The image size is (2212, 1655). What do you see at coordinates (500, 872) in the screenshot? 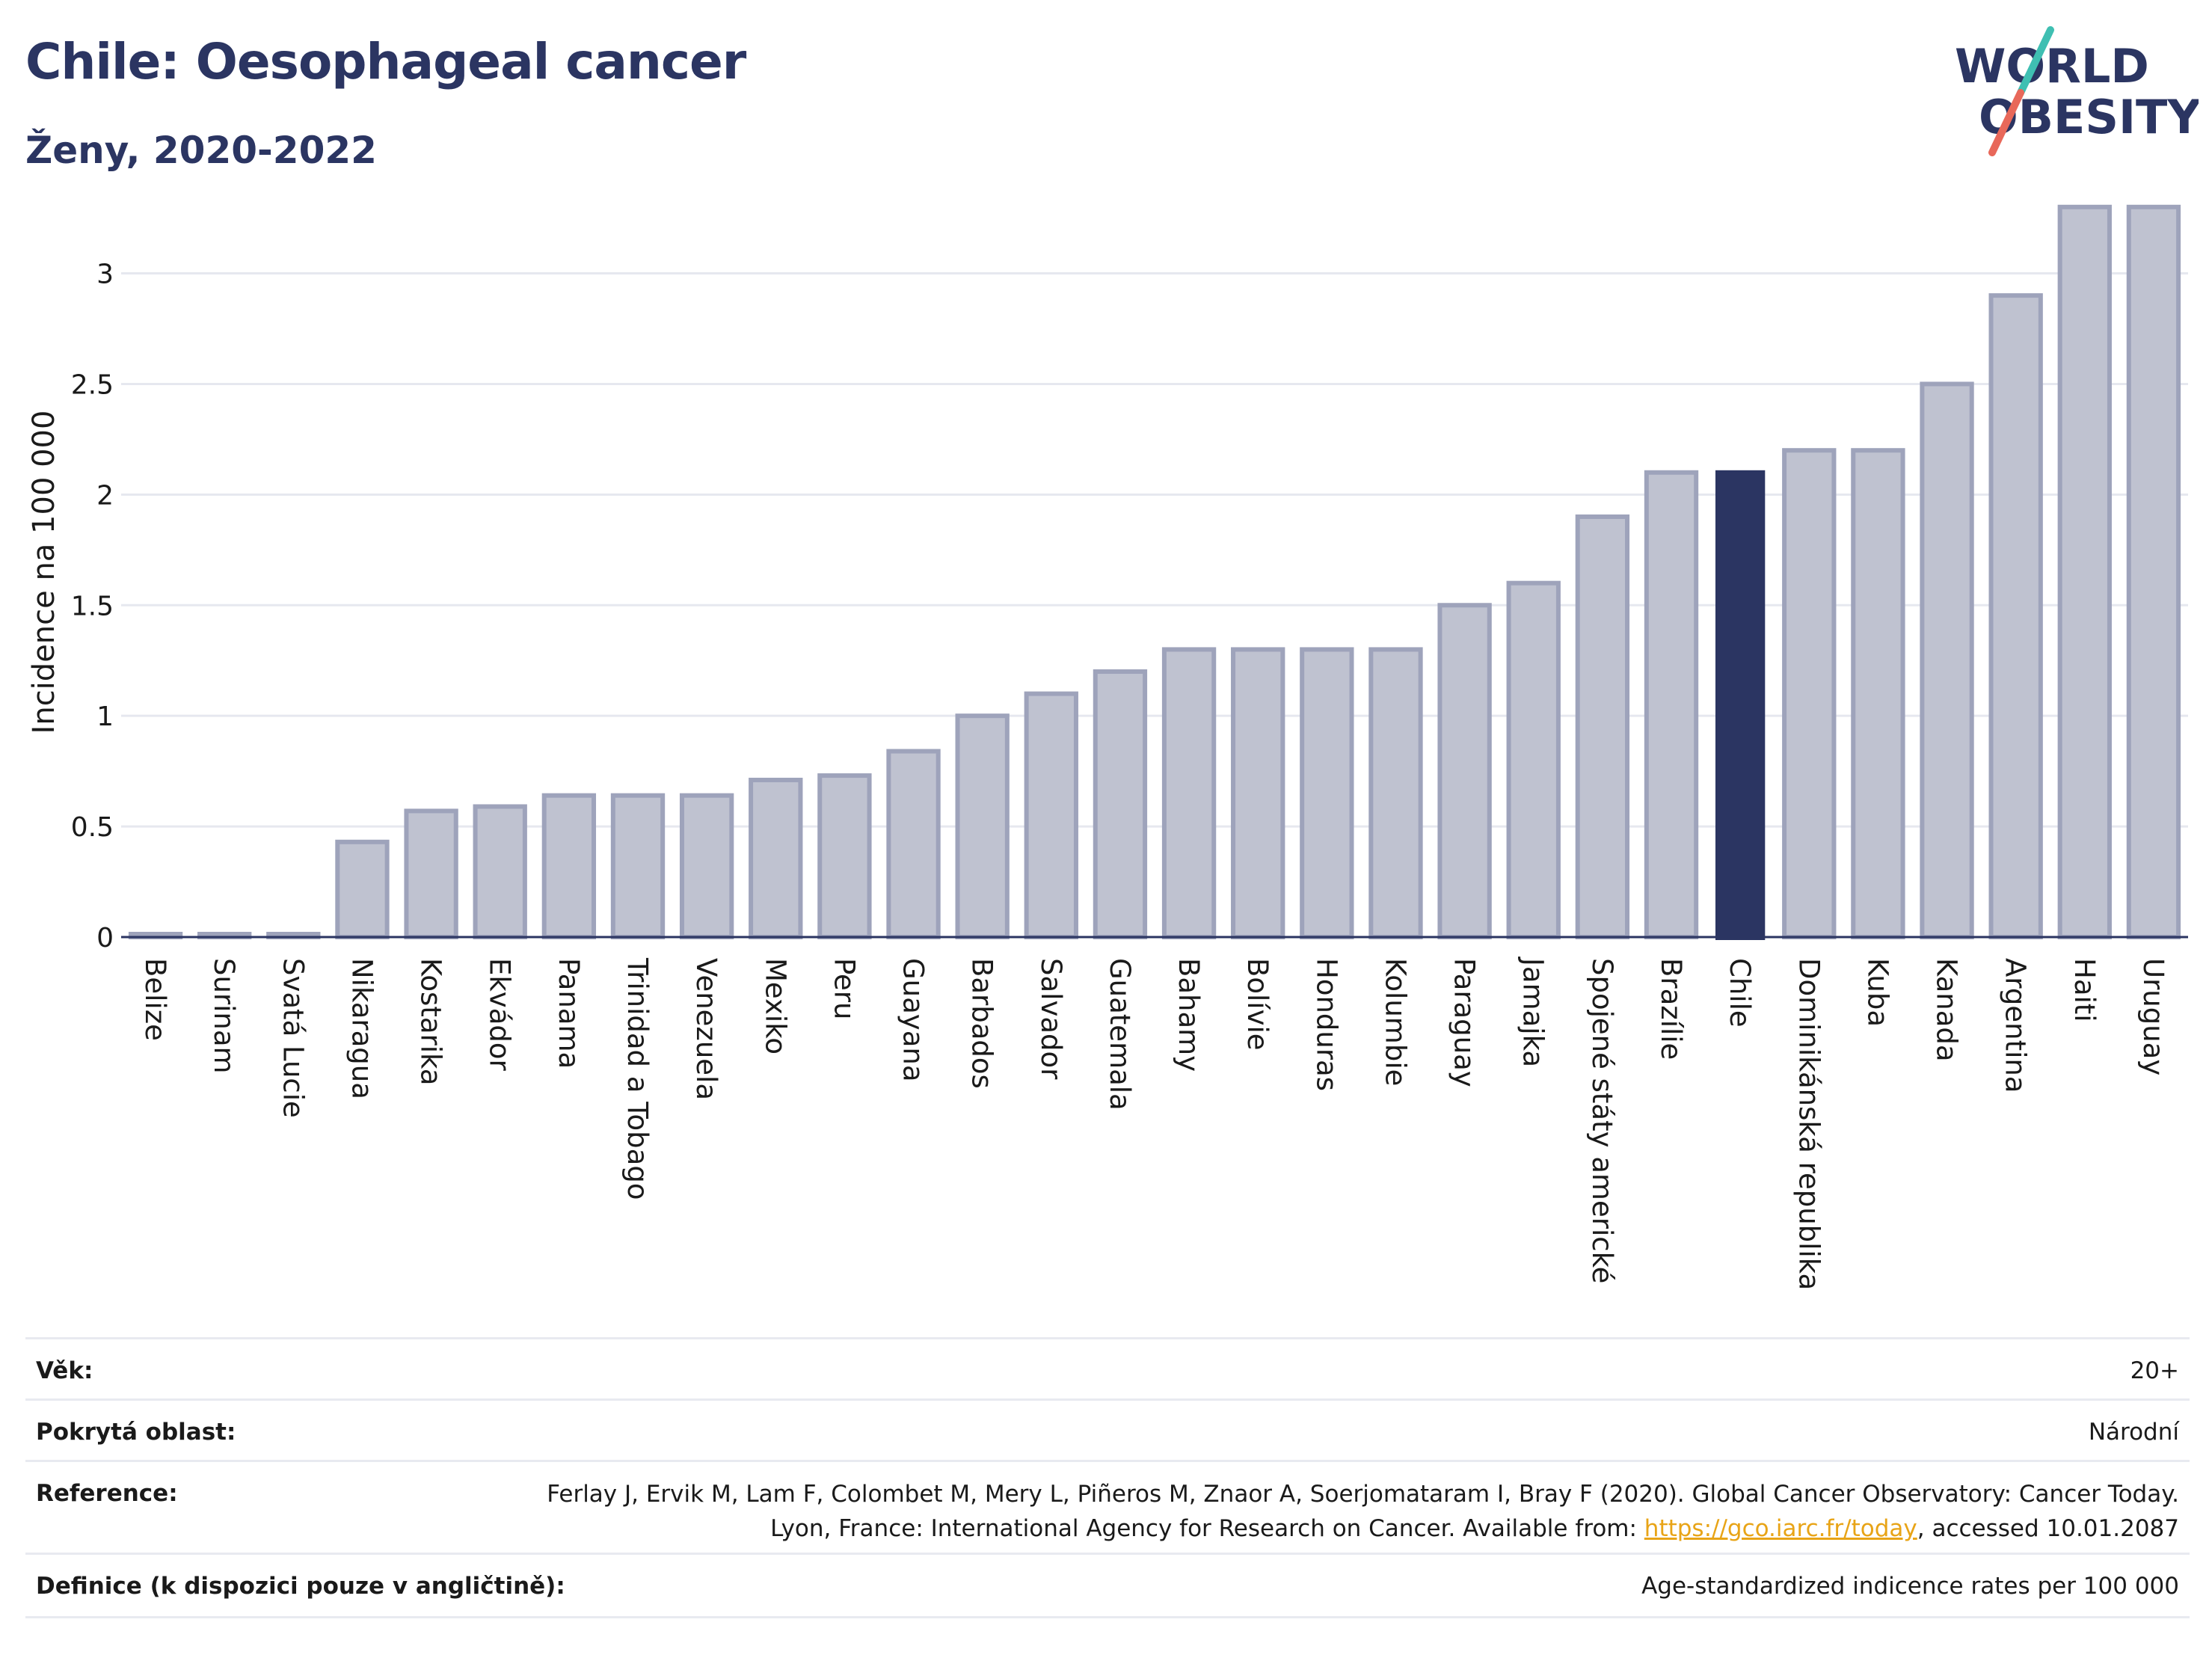
I see `bar-ekvádor` at bounding box center [500, 872].